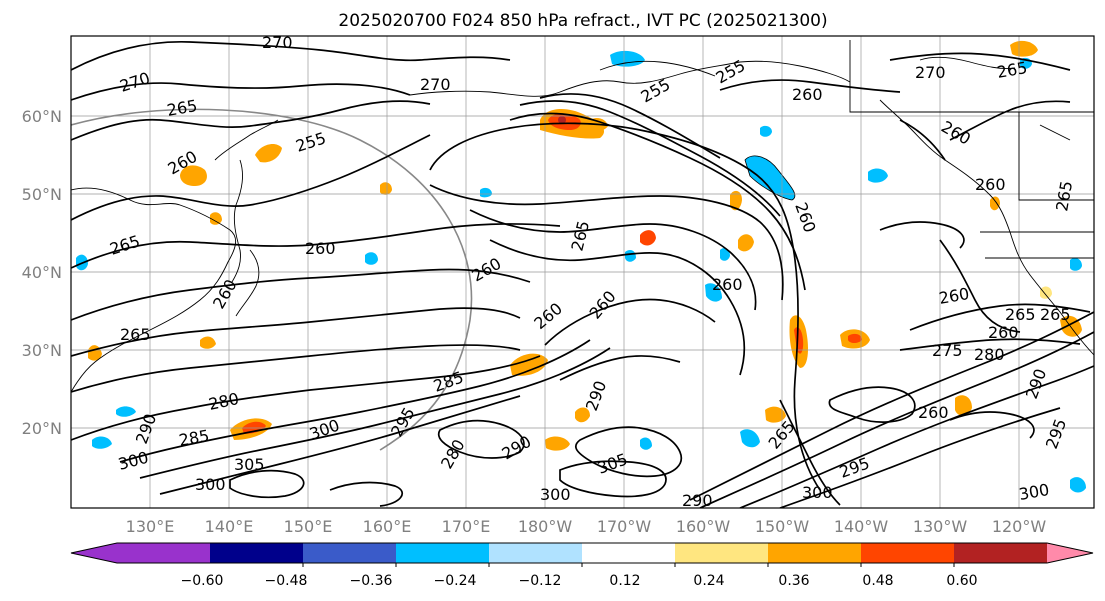 Image resolution: width=1105 pixels, height=601 pixels. What do you see at coordinates (793, 581) in the screenshot?
I see `colorbar-label: 0.36` at bounding box center [793, 581].